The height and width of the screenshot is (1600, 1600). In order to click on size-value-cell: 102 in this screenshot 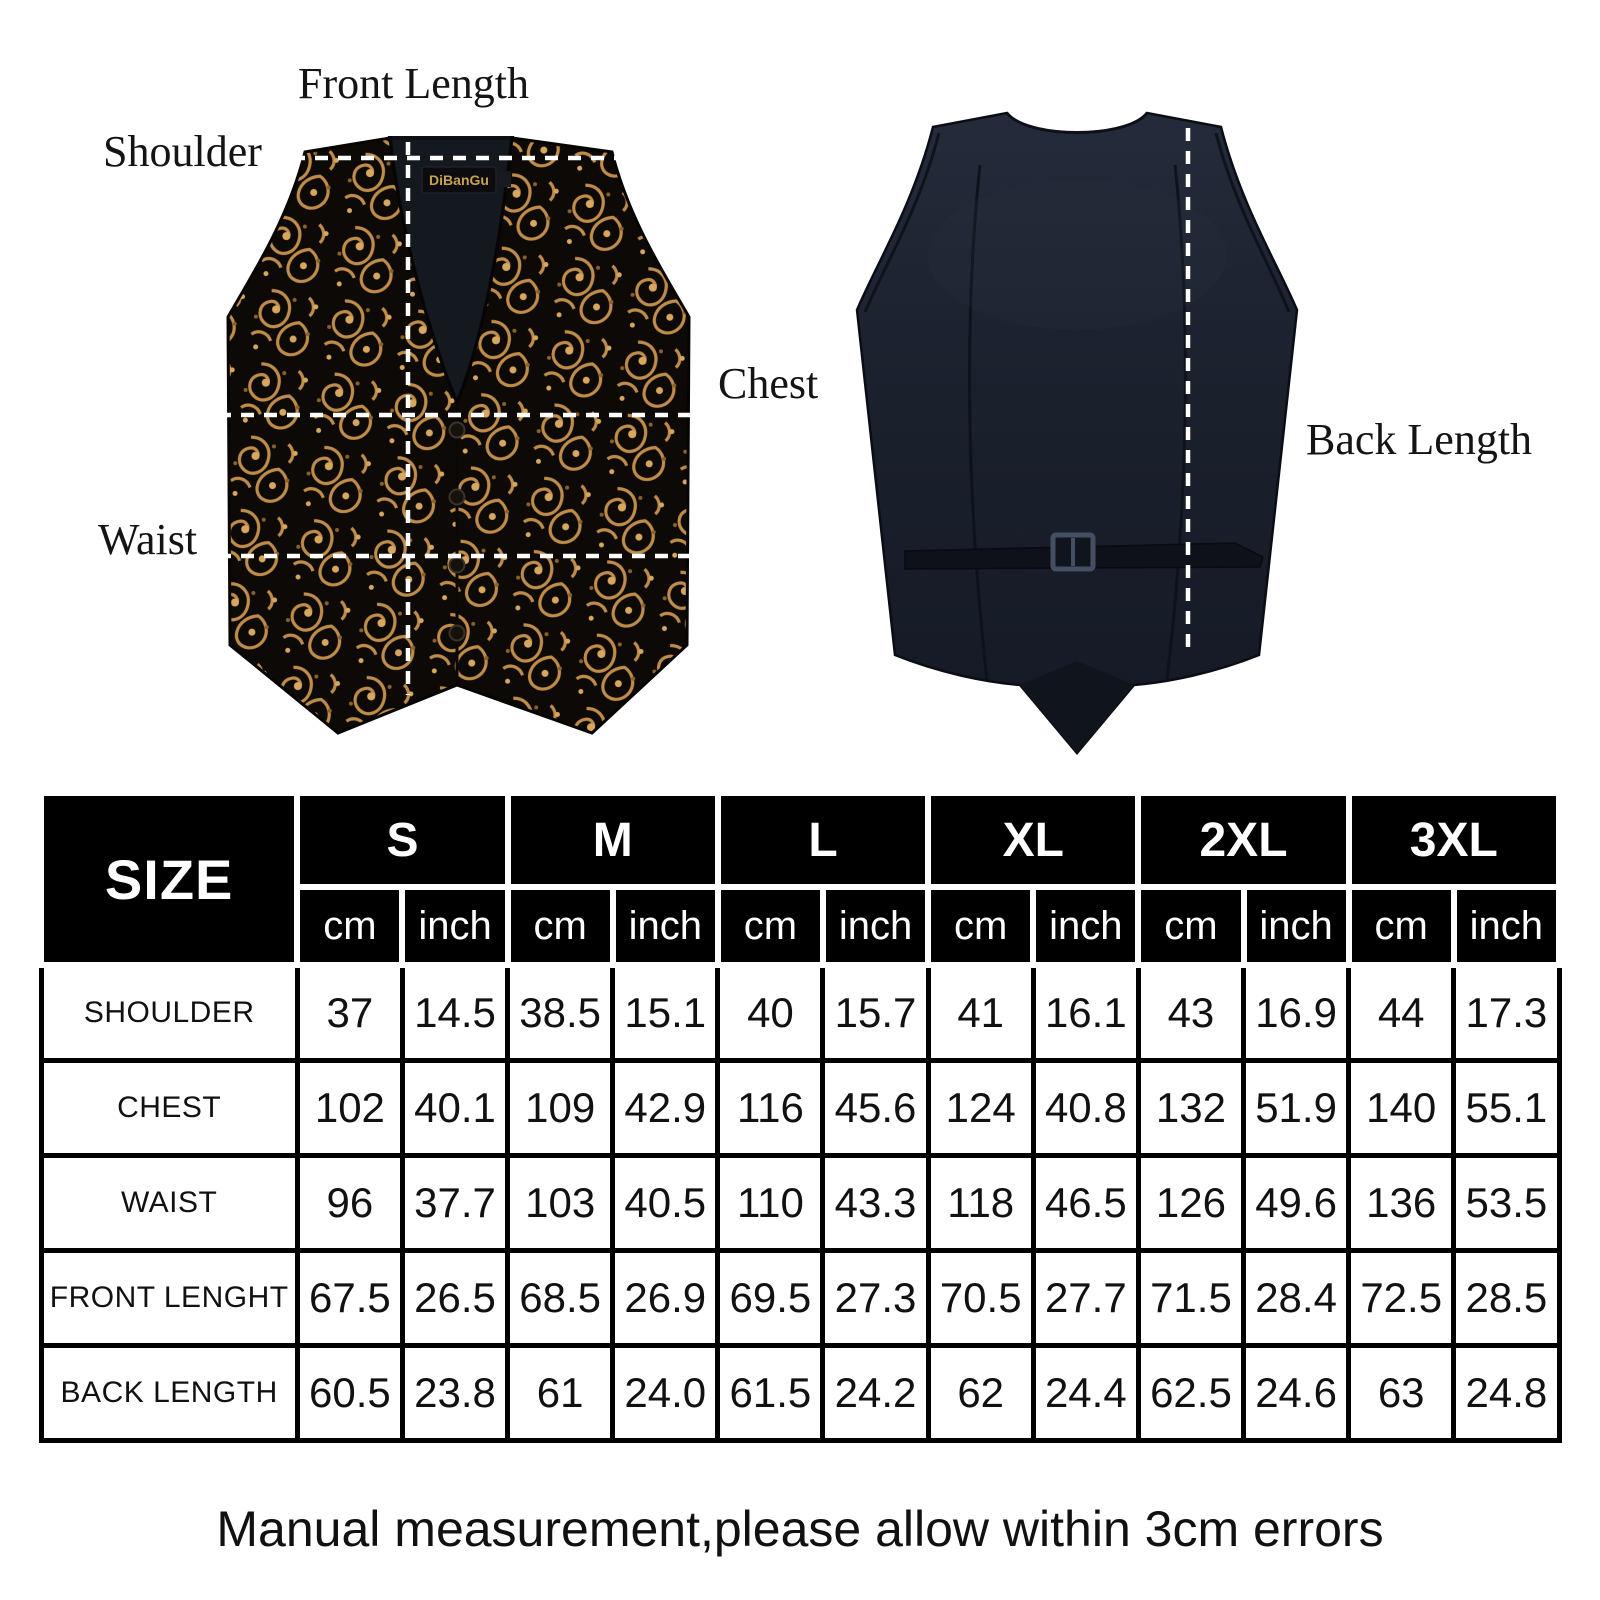, I will do `click(349, 1107)`.